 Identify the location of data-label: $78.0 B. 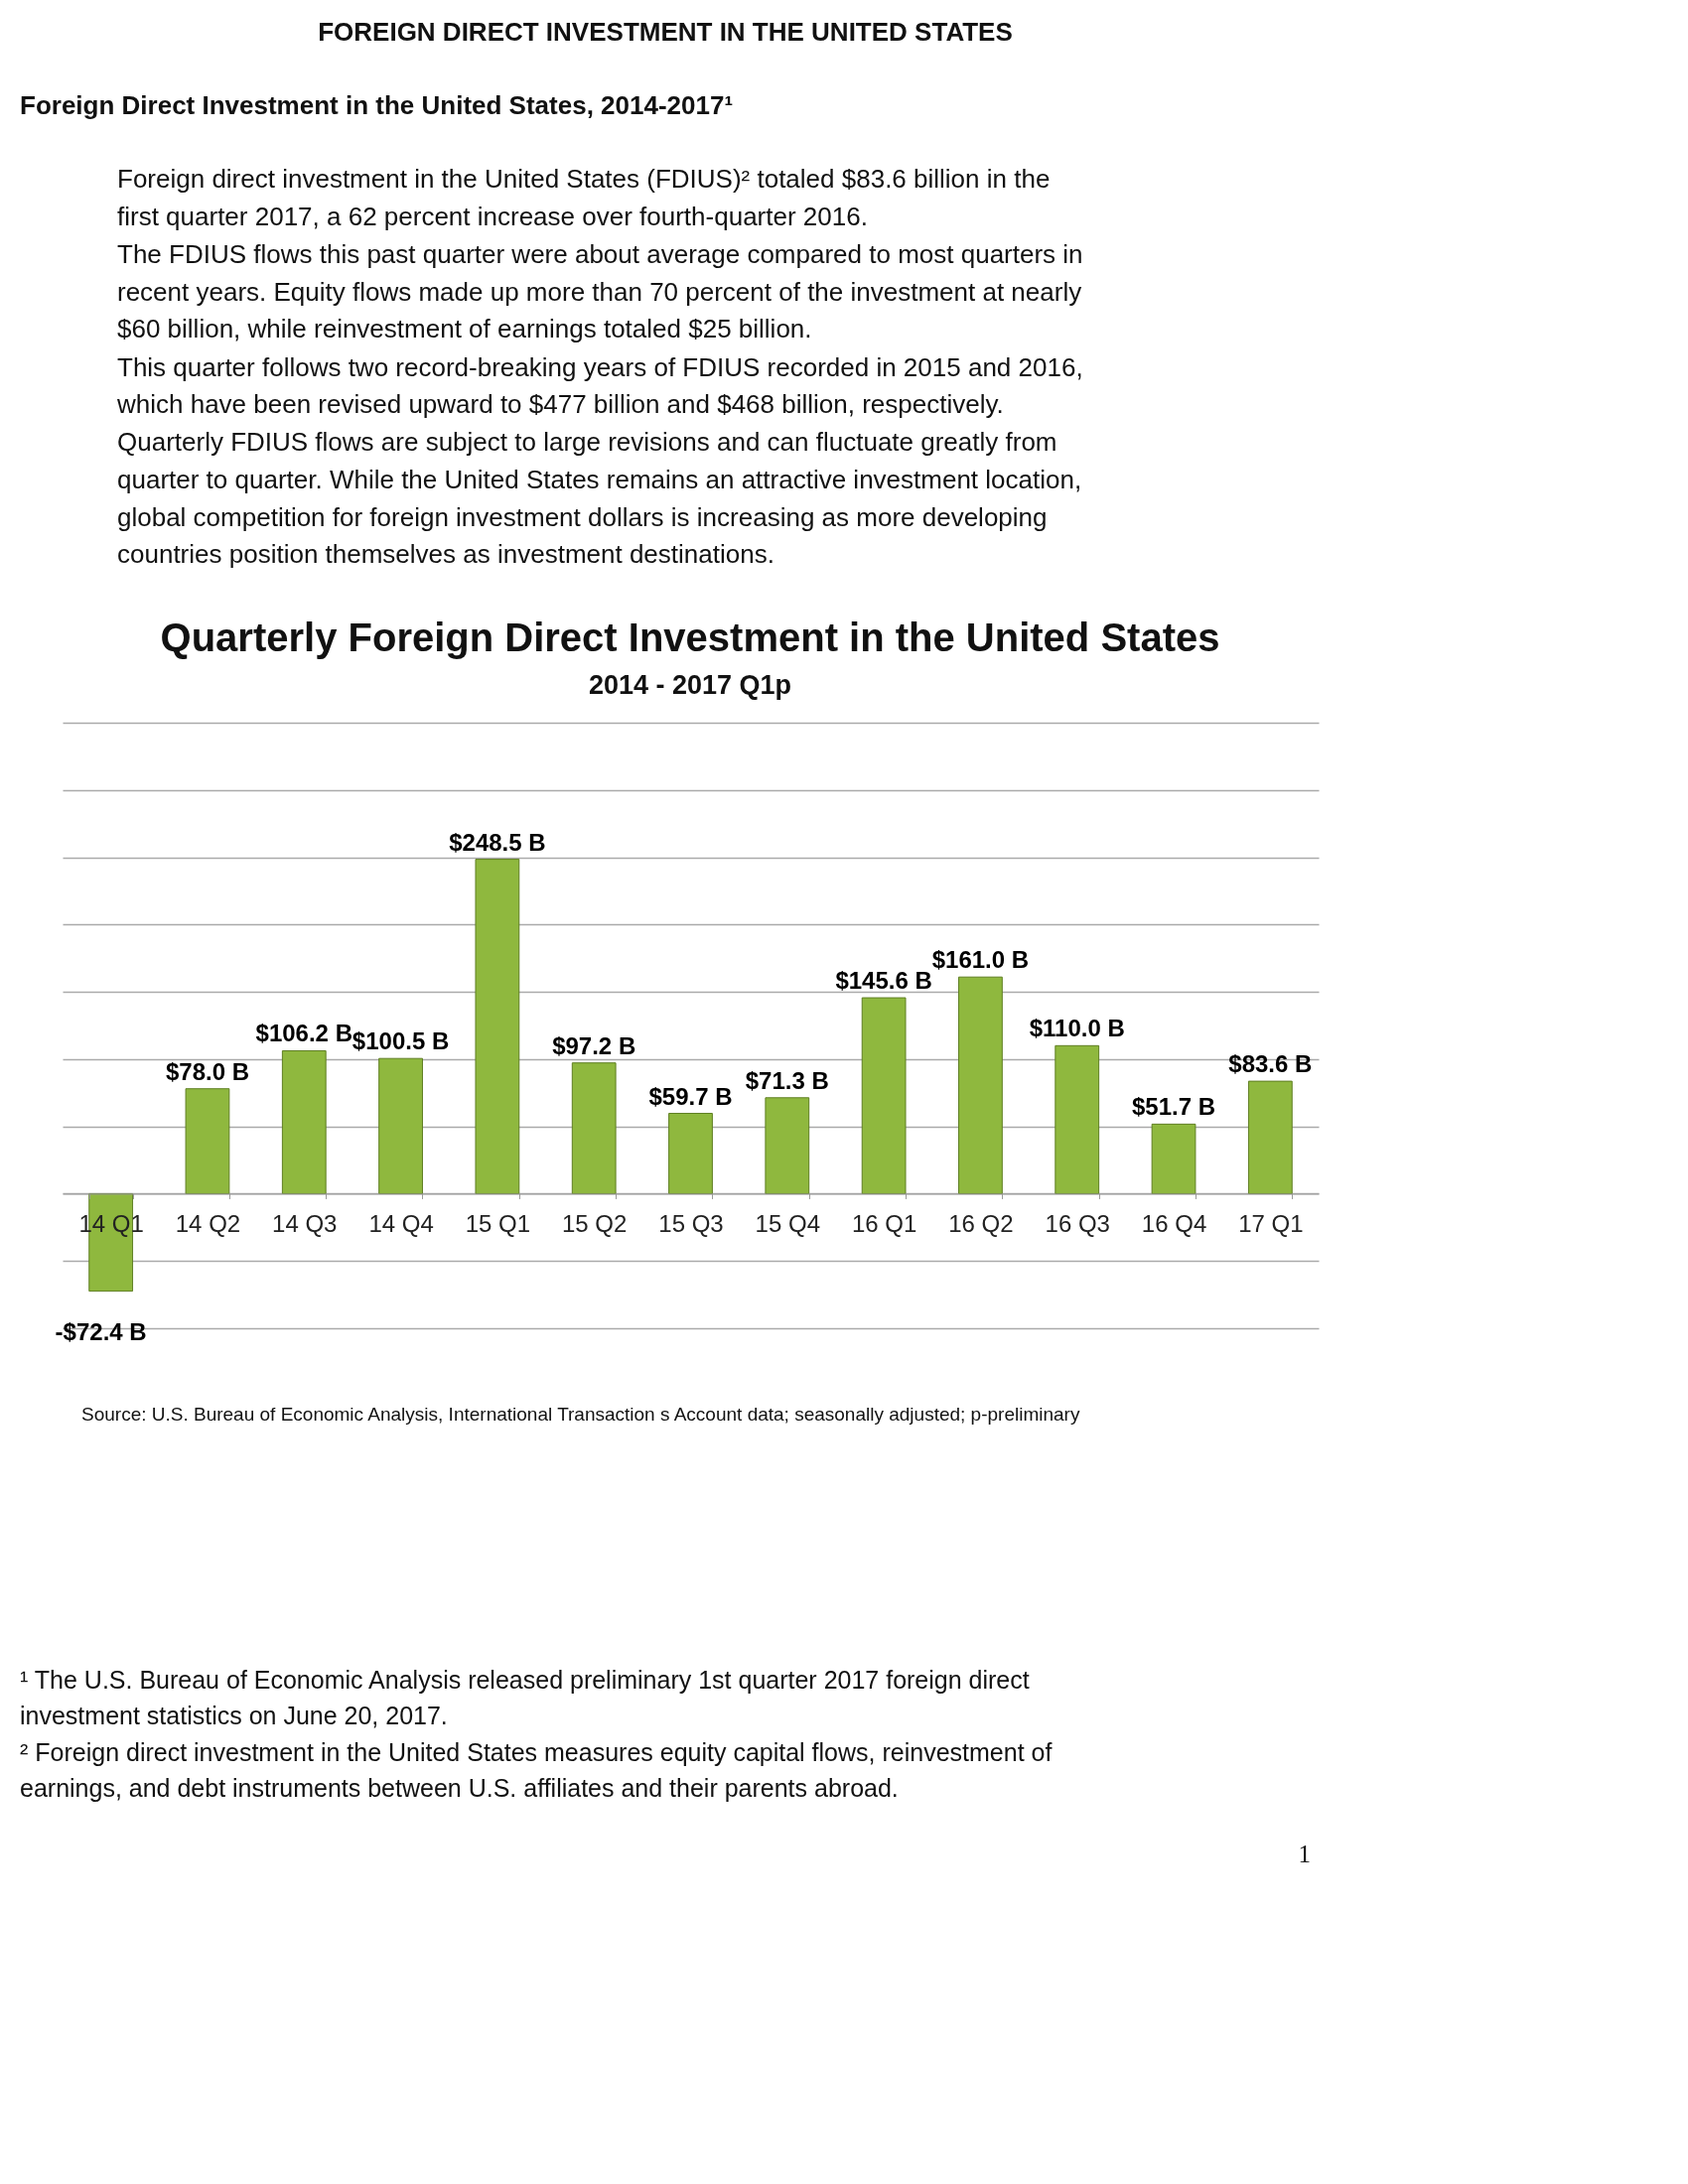
(207, 1071).